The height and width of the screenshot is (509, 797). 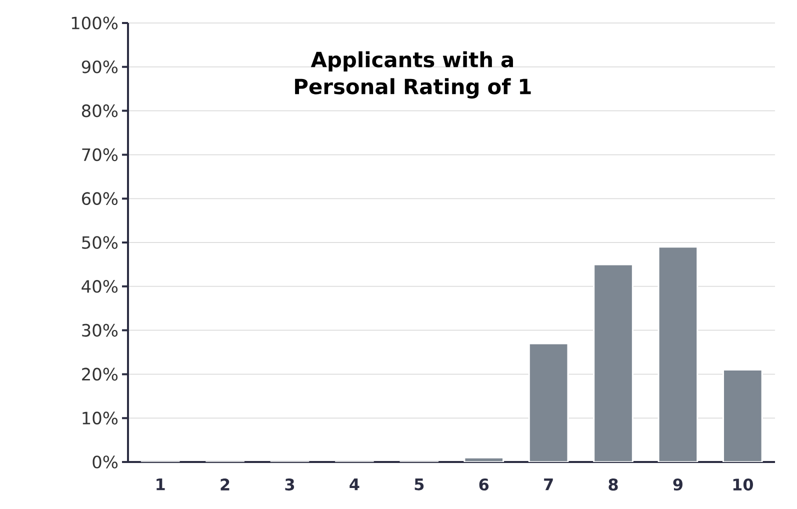 I want to click on y-tick-label: 0%, so click(x=105, y=462).